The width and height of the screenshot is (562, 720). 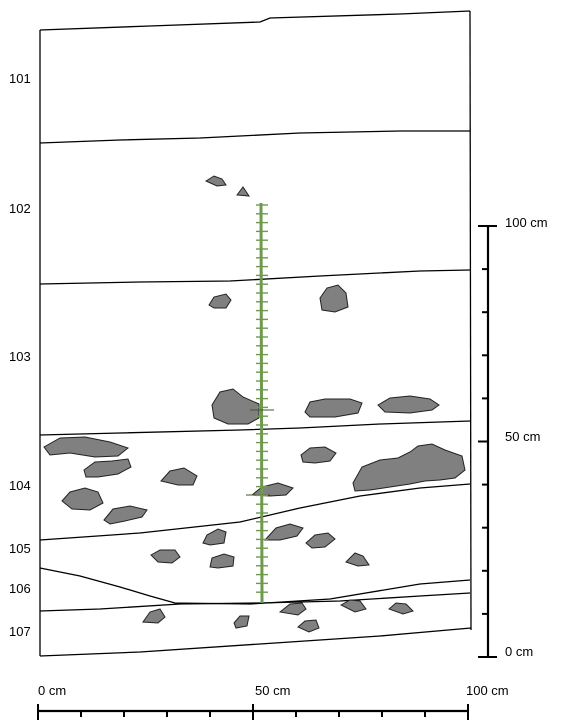 What do you see at coordinates (255, 20) in the screenshot?
I see `section-top-edge` at bounding box center [255, 20].